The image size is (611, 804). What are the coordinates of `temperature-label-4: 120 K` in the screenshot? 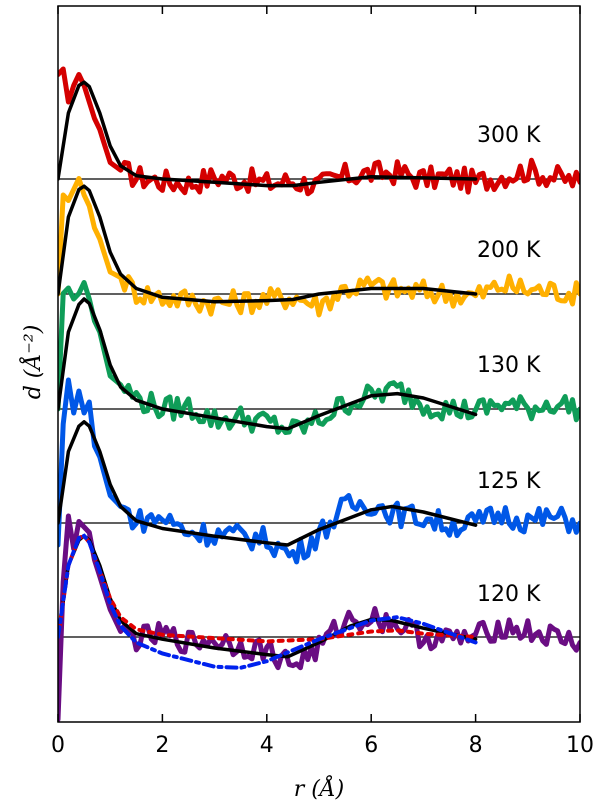 It's located at (509, 594).